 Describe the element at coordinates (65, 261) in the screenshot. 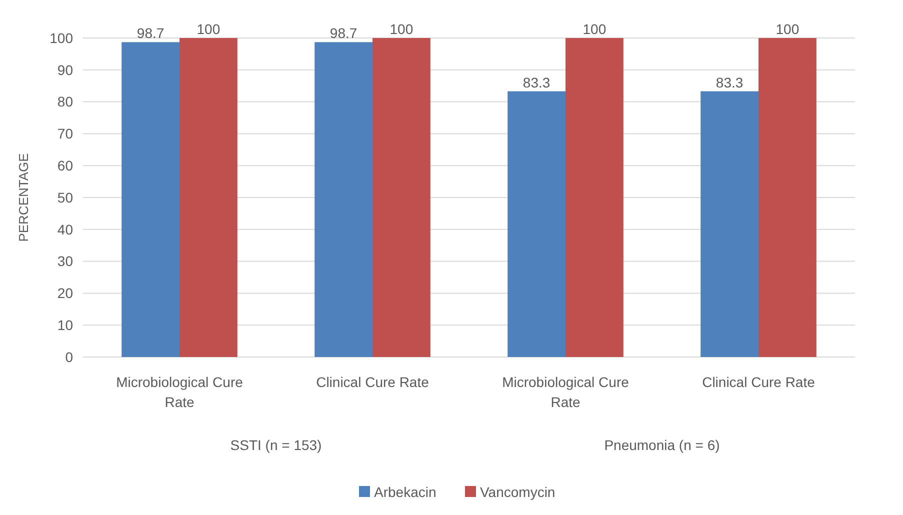

I see `y-tick-label: 30` at that location.